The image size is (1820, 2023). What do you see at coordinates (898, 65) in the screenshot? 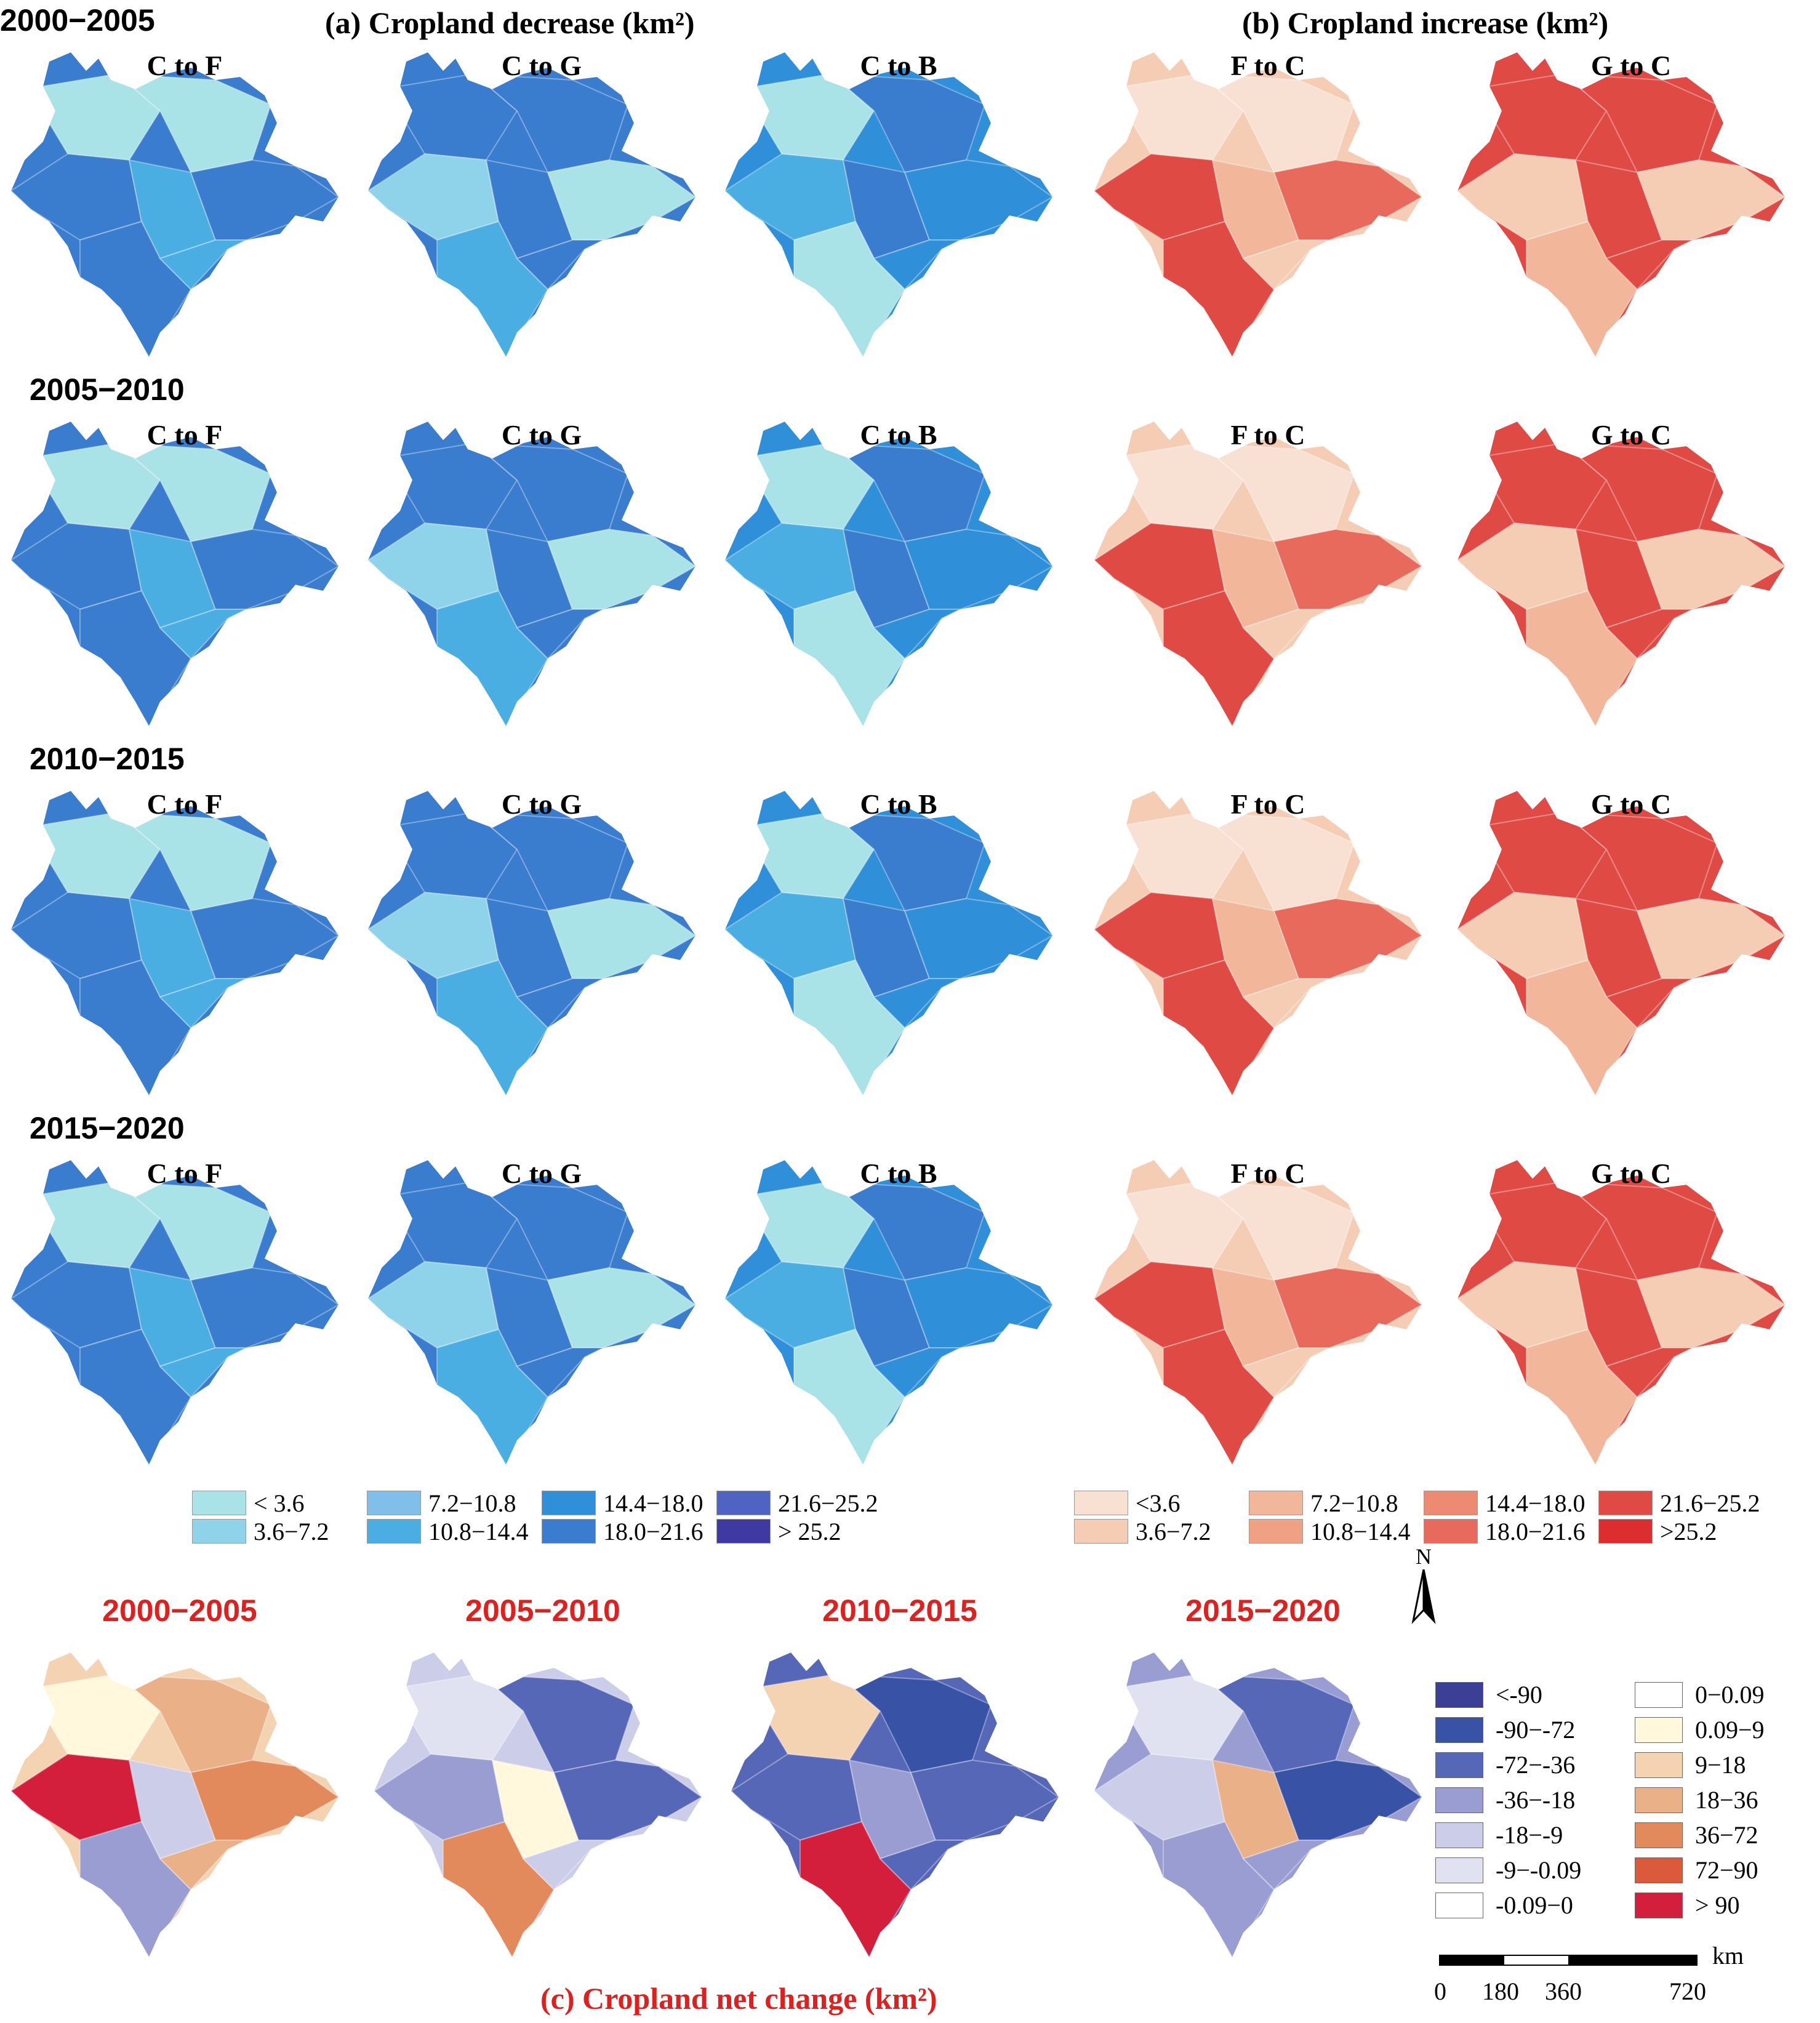
I see `map-label-r1-c3: C to B` at bounding box center [898, 65].